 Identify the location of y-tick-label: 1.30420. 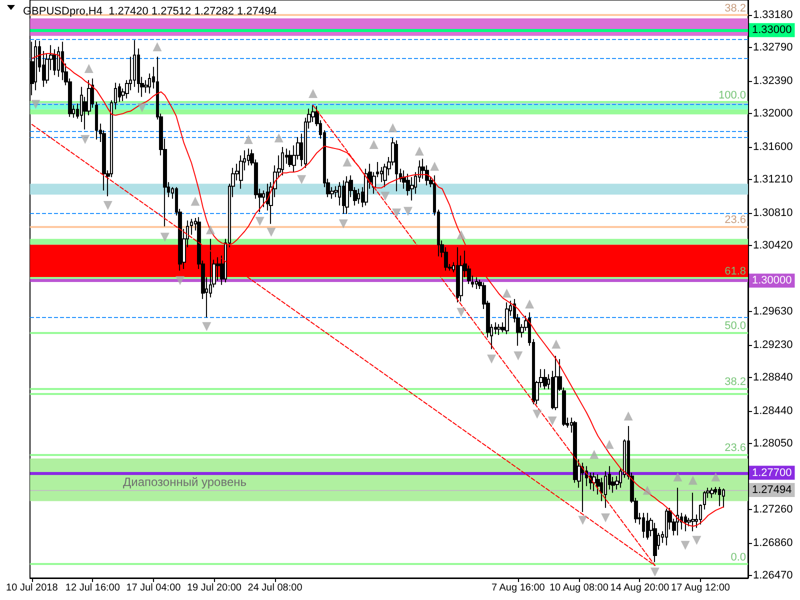
(773, 246).